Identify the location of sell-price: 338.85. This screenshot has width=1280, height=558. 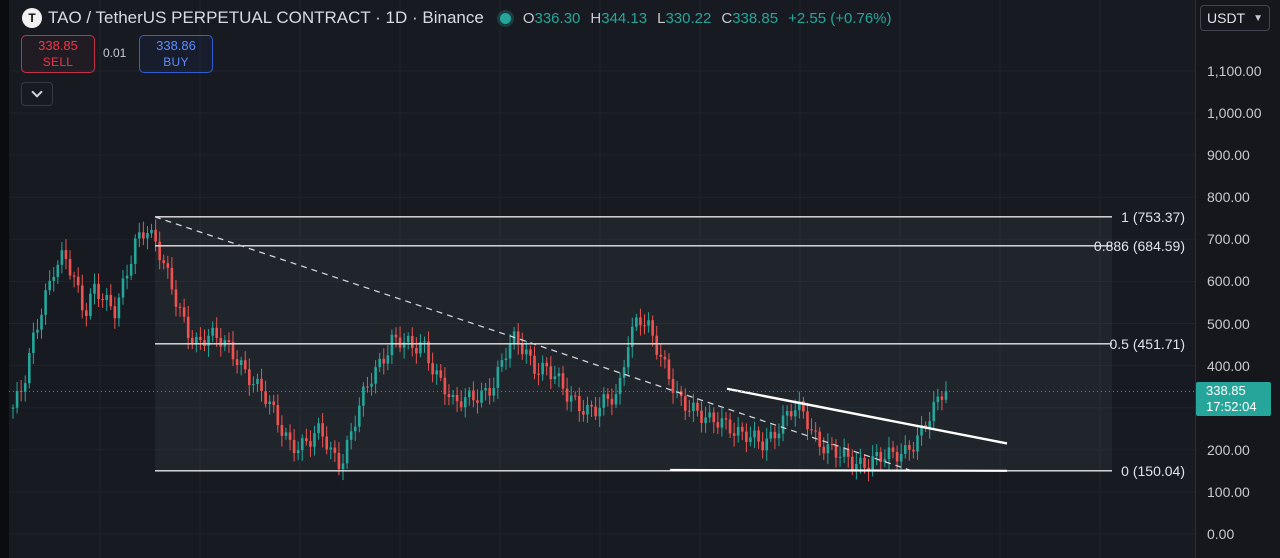
(58, 45).